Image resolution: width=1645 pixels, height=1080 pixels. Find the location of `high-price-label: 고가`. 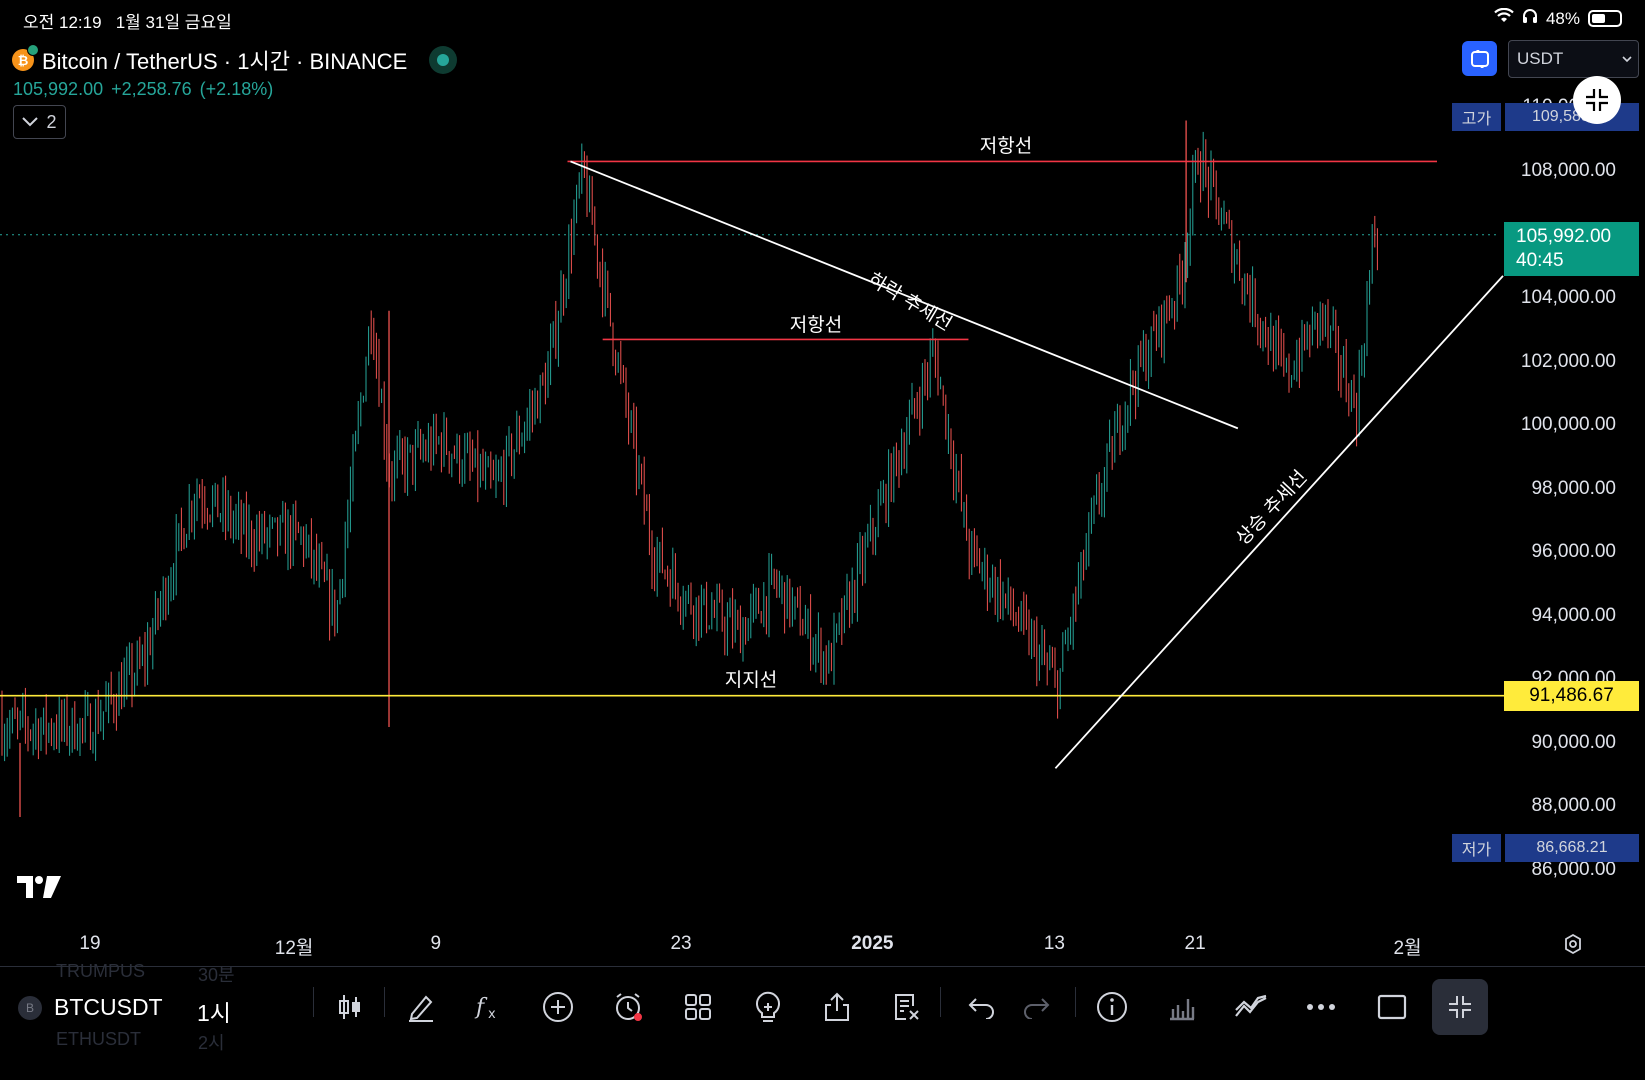

high-price-label: 고가 is located at coordinates (1476, 117).